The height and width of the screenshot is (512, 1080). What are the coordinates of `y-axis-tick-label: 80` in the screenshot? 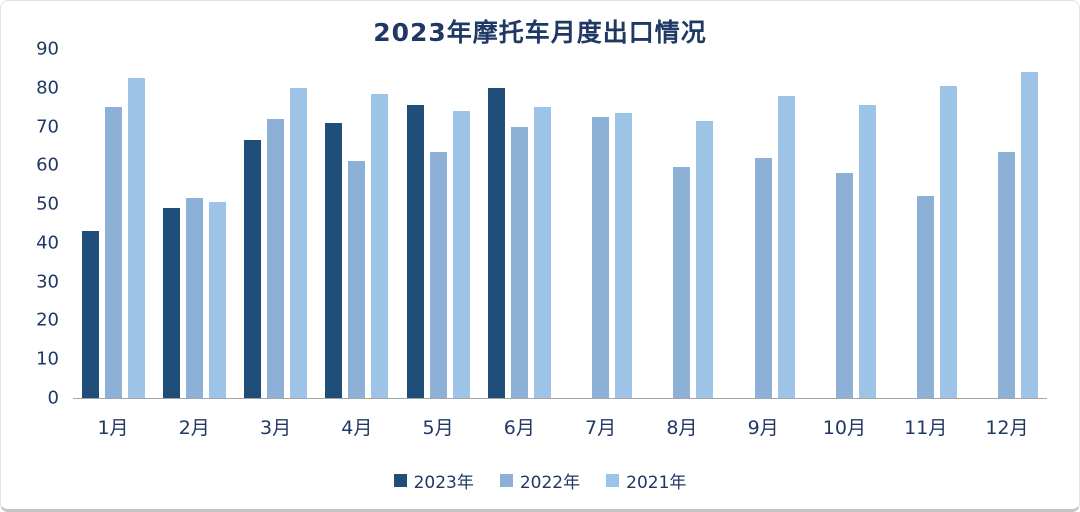 It's located at (47, 88).